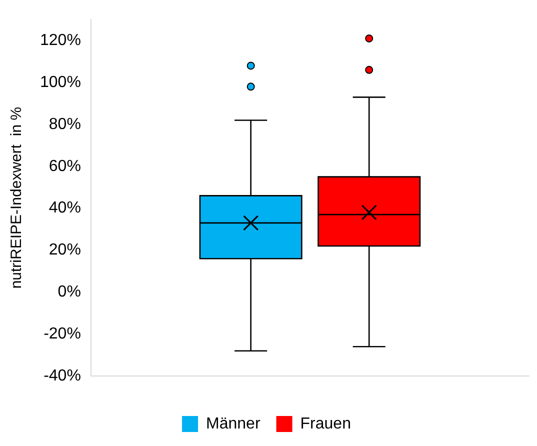 Image resolution: width=537 pixels, height=446 pixels. What do you see at coordinates (64, 208) in the screenshot?
I see `y-tick-label: 40%` at bounding box center [64, 208].